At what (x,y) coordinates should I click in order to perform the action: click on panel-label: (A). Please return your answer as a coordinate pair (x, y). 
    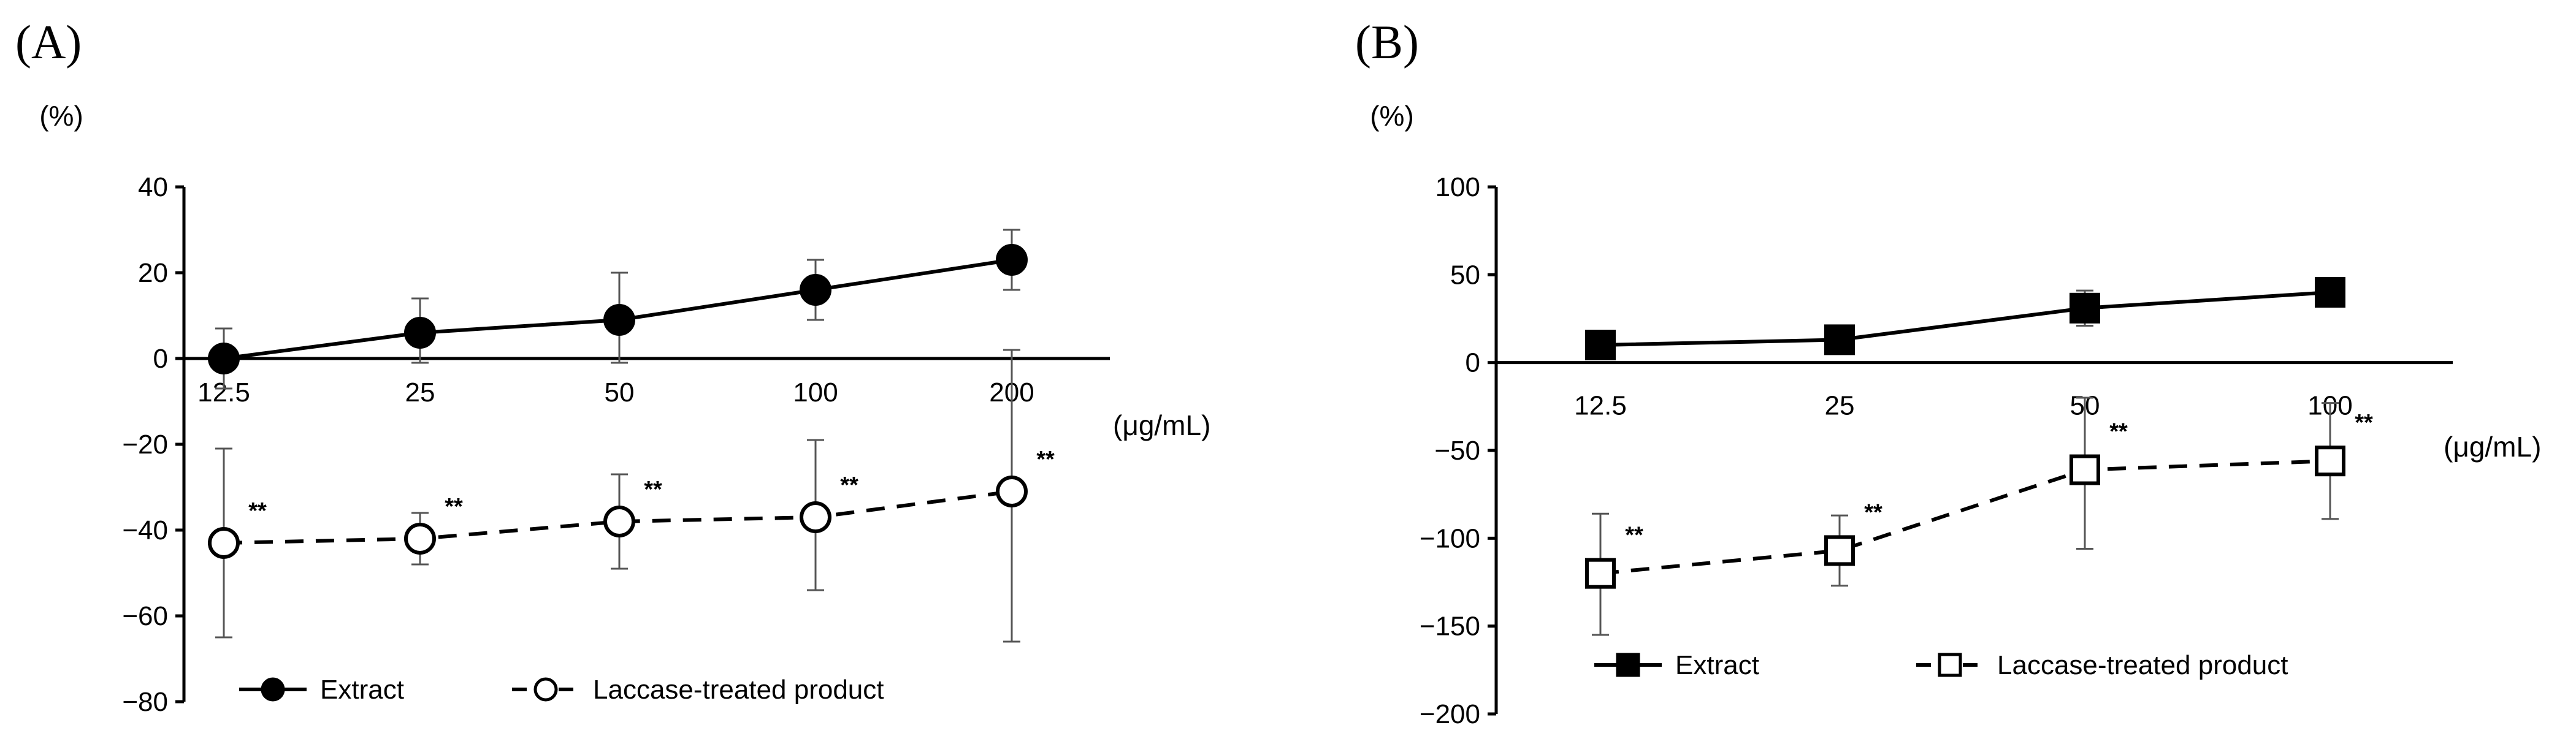
    Looking at the image, I should click on (48, 42).